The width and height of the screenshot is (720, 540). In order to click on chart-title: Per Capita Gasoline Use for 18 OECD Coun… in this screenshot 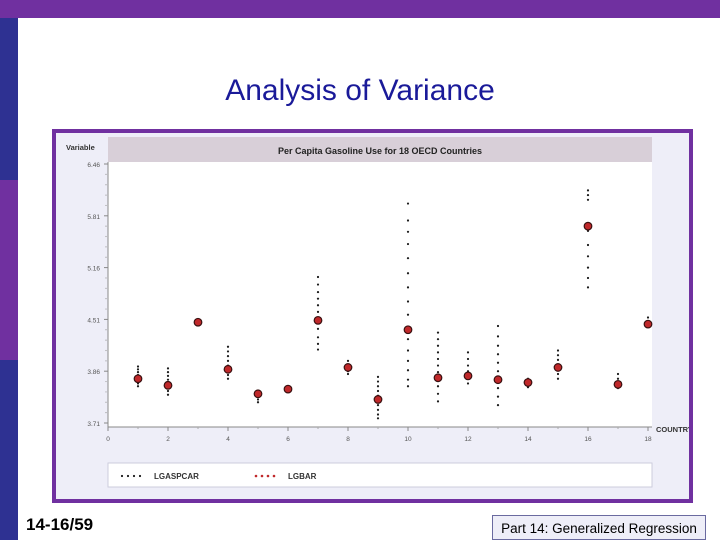, I will do `click(380, 151)`.